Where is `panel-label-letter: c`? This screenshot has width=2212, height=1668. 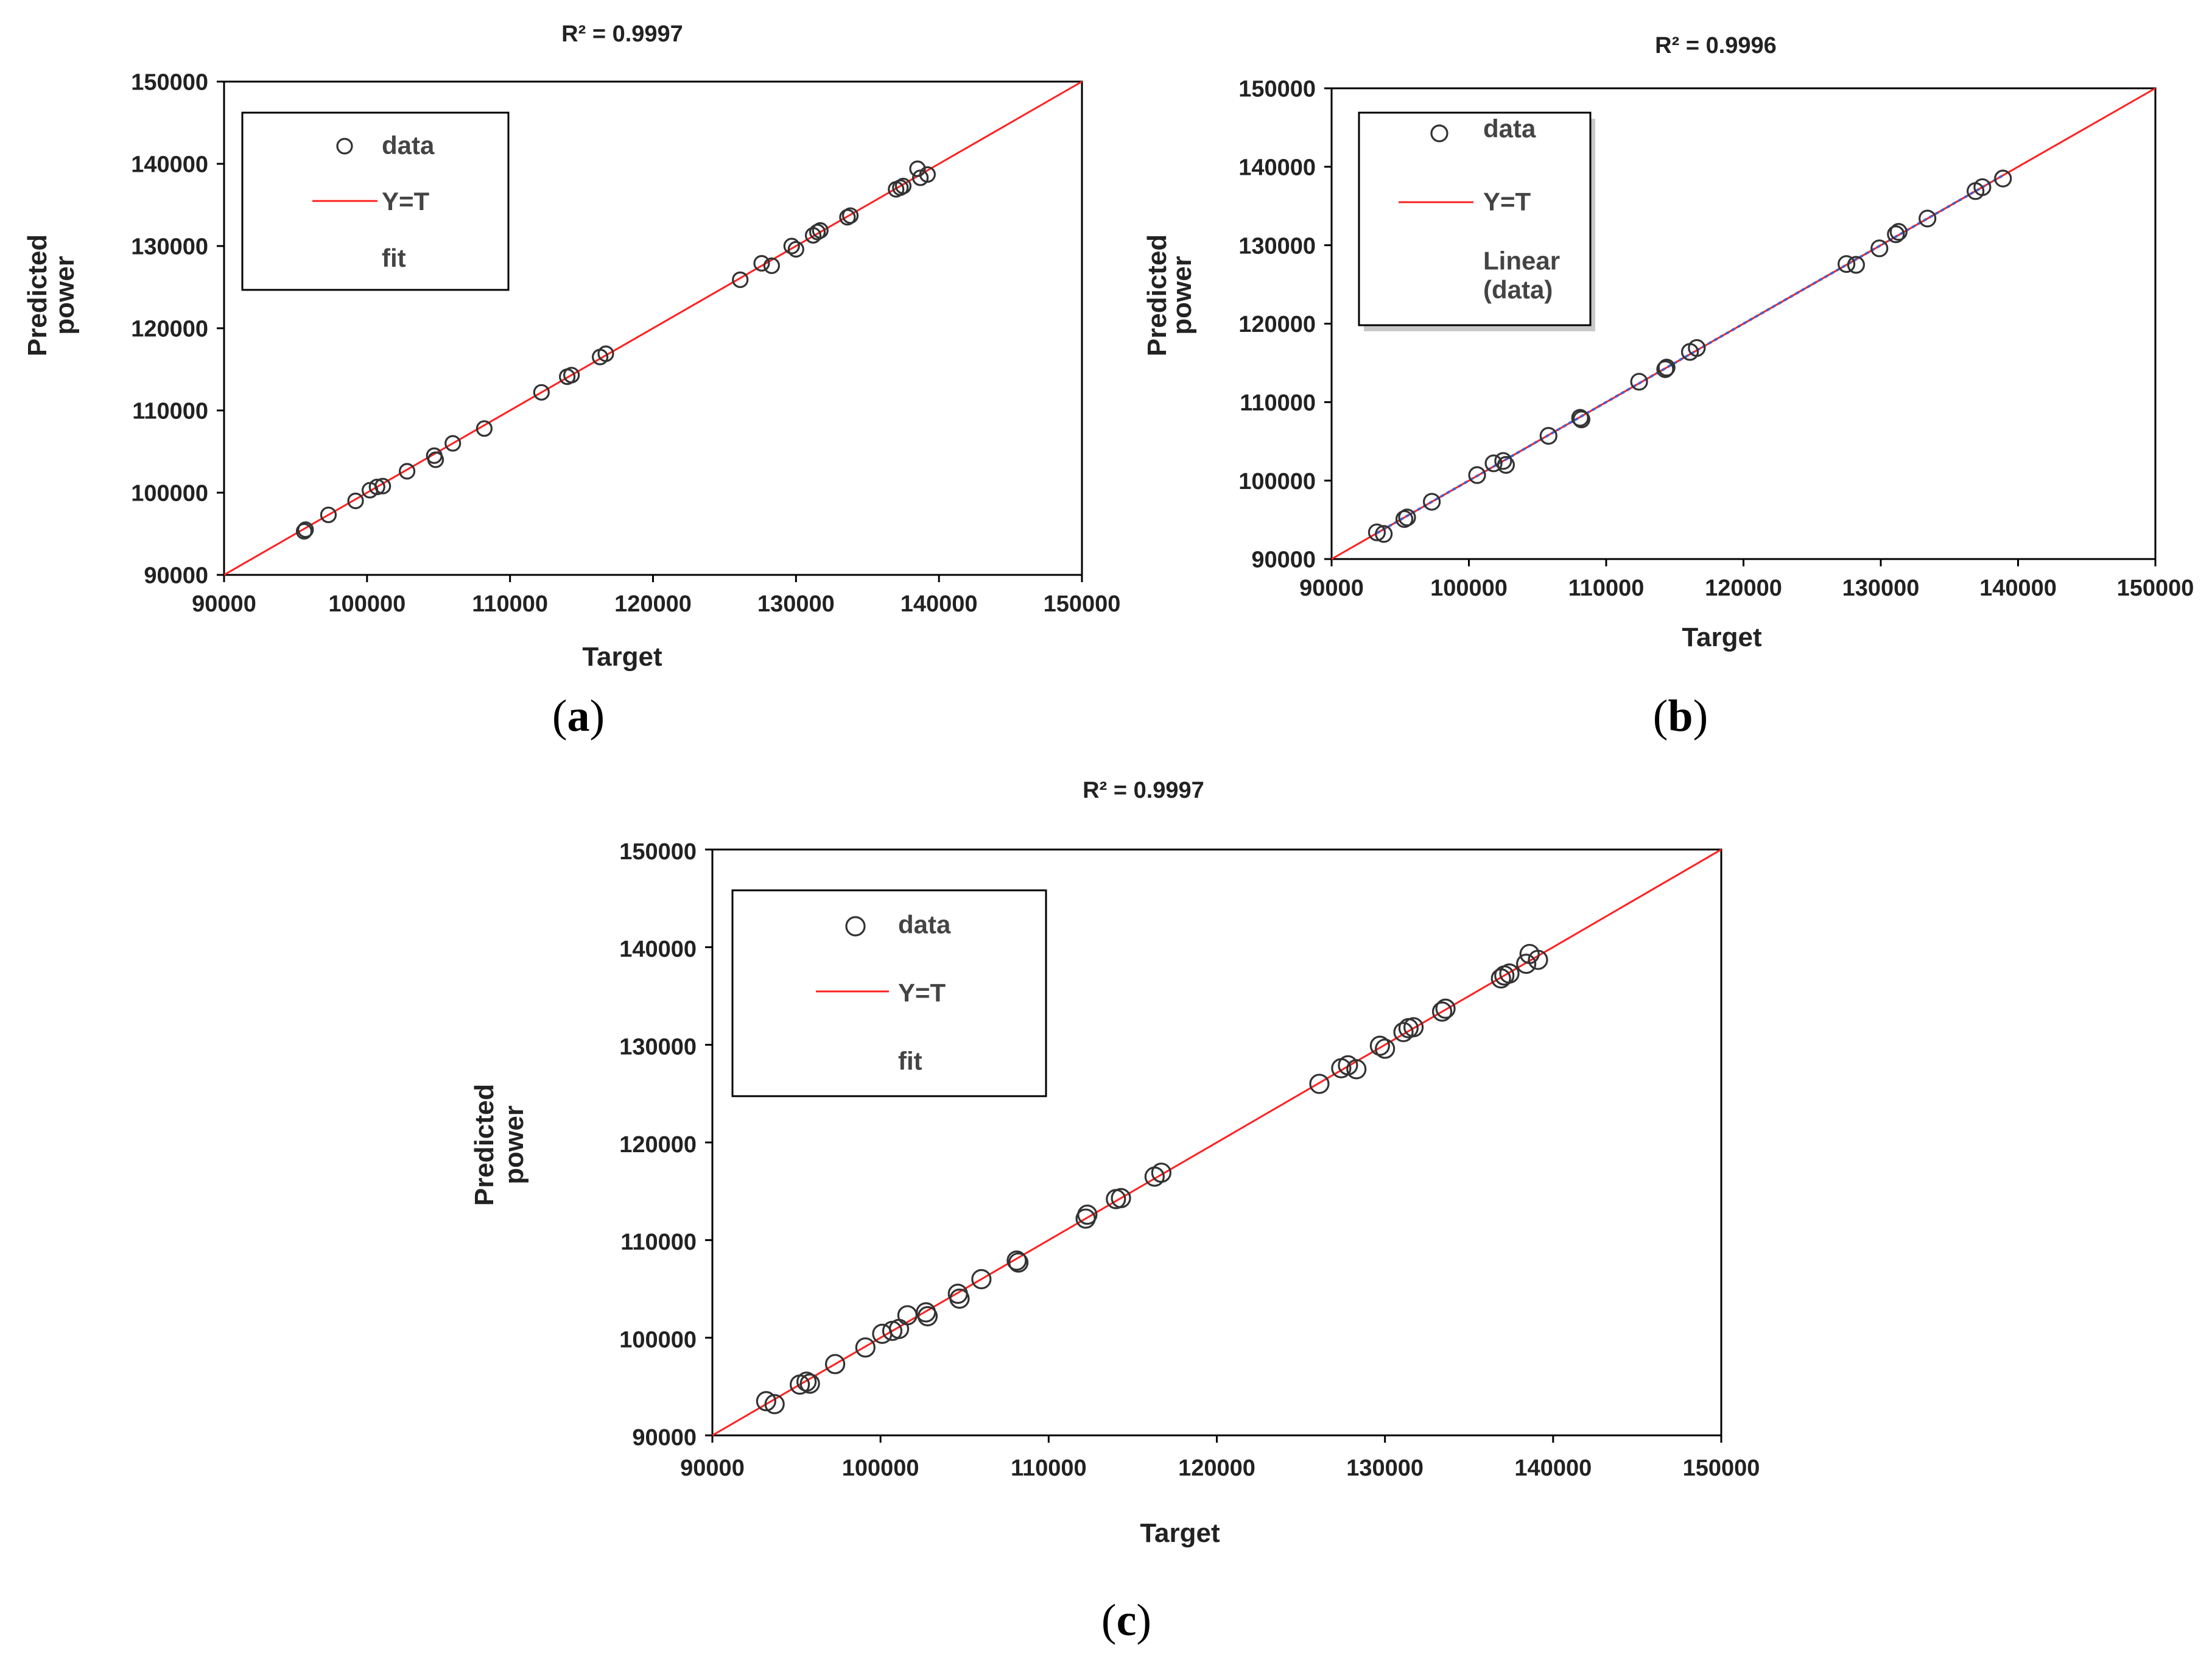 panel-label-letter: c is located at coordinates (1127, 1621).